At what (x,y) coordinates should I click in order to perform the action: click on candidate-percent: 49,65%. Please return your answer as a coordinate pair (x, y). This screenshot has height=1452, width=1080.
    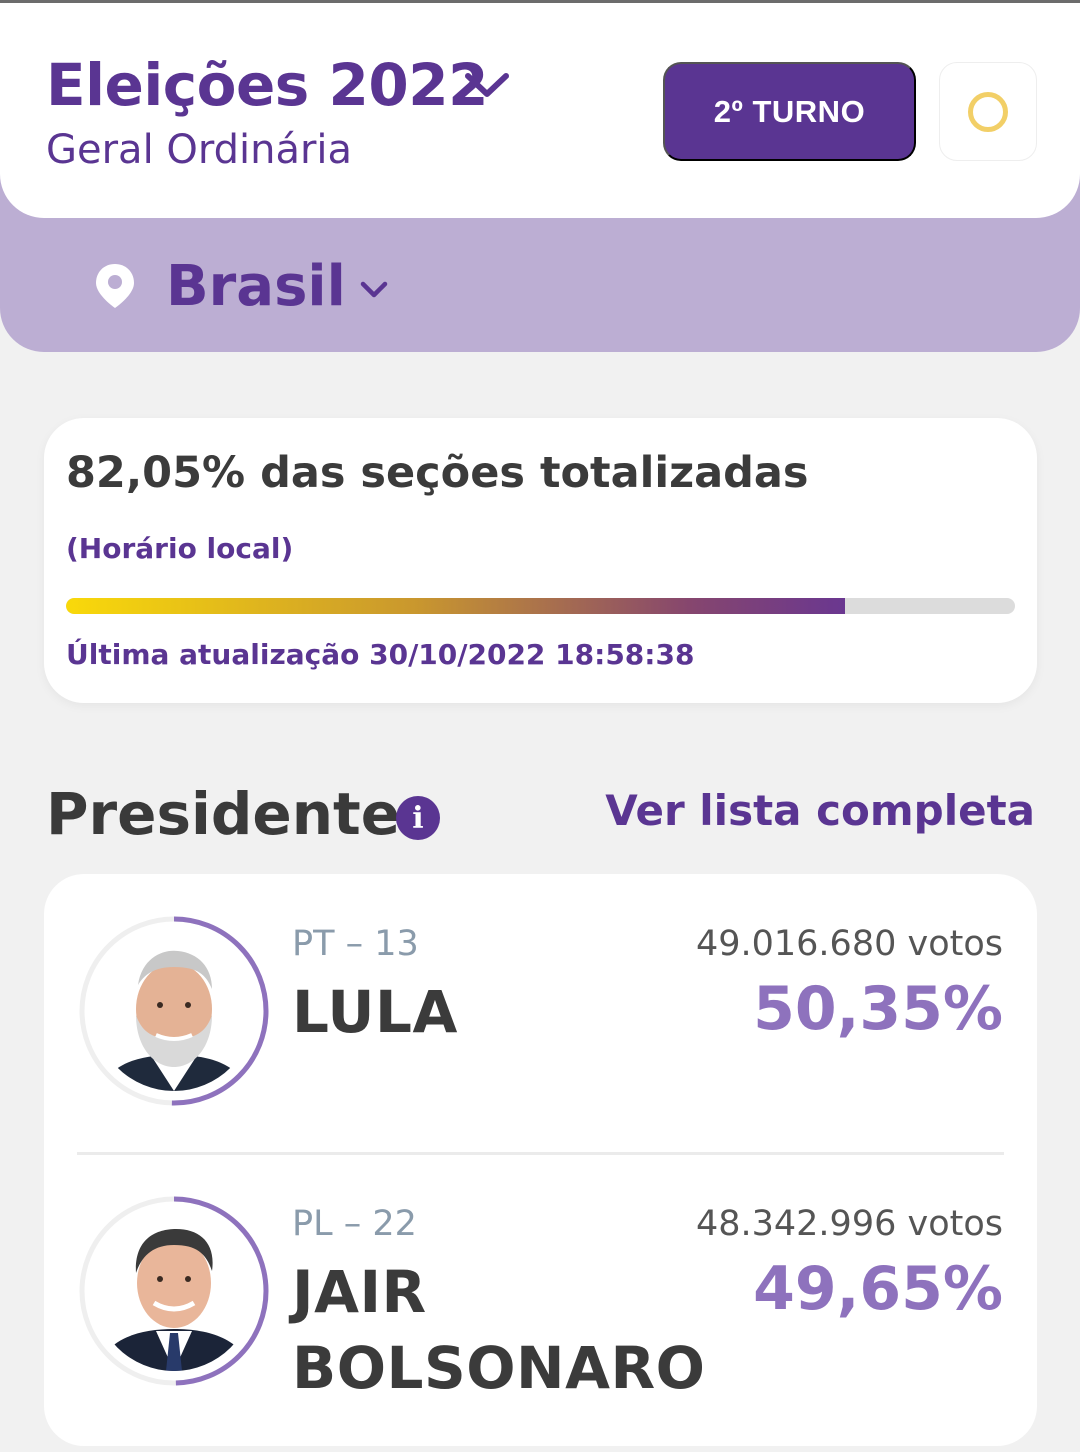
    Looking at the image, I should click on (878, 1289).